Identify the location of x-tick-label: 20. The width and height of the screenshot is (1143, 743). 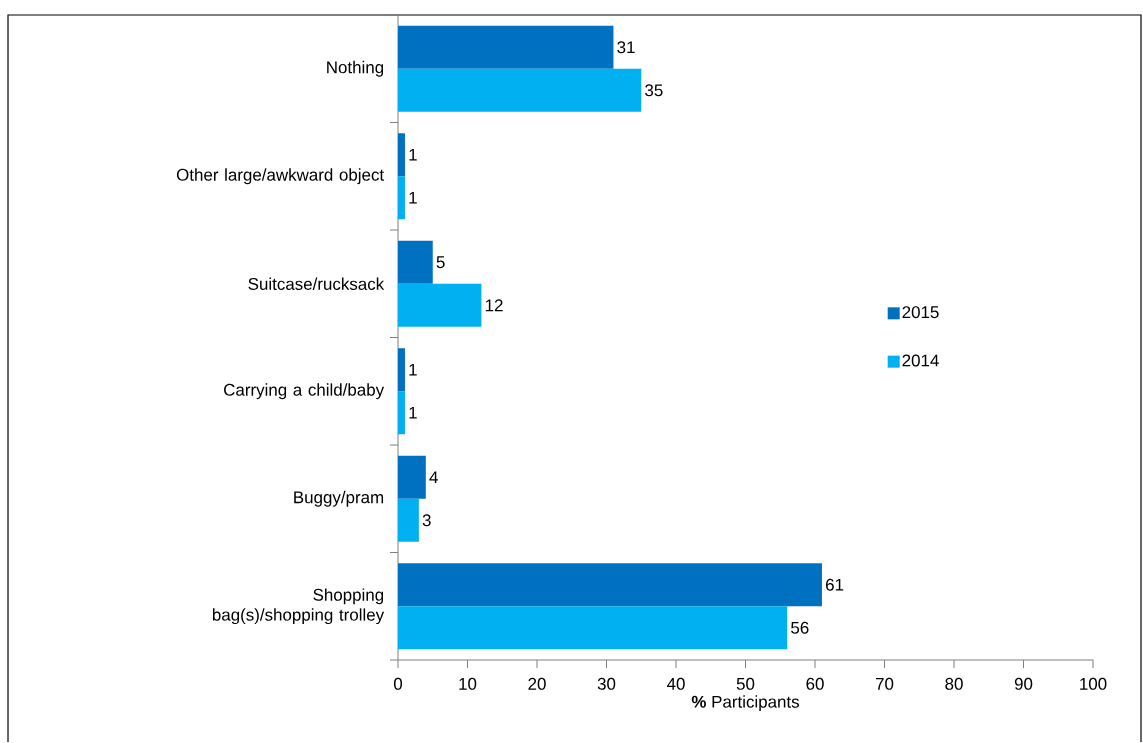
(537, 684).